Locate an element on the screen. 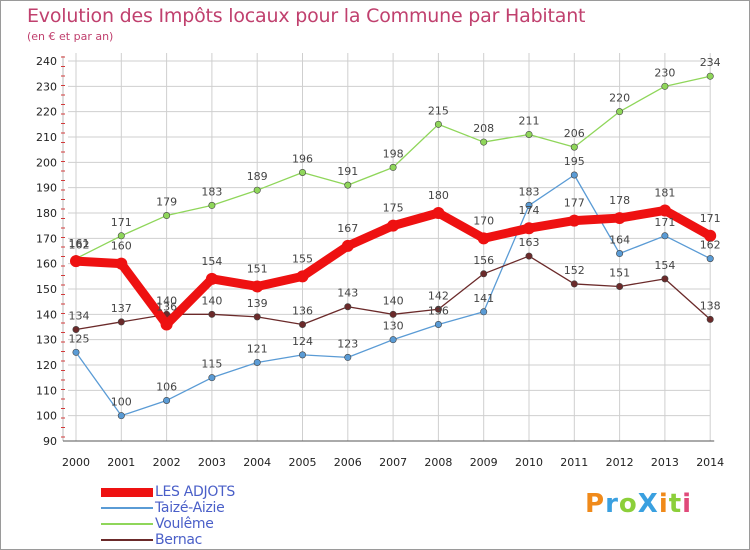 The height and width of the screenshot is (550, 750). x-tick-label: 2002 is located at coordinates (167, 462).